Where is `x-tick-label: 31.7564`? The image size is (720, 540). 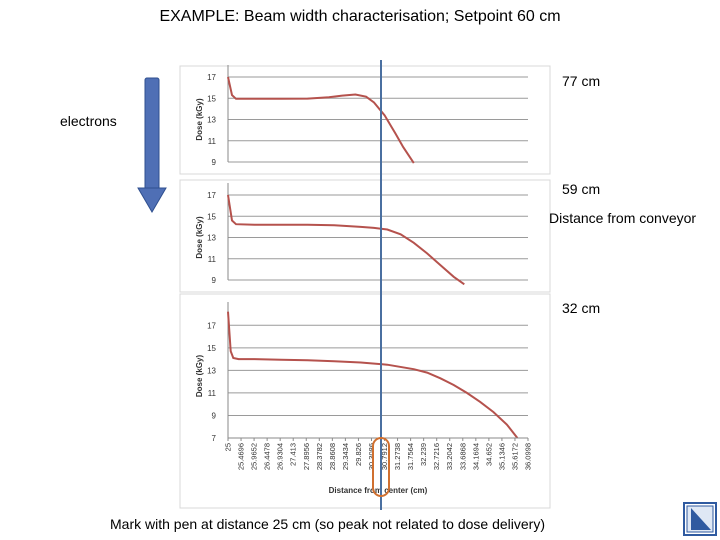
x-tick-label: 31.7564 is located at coordinates (410, 456).